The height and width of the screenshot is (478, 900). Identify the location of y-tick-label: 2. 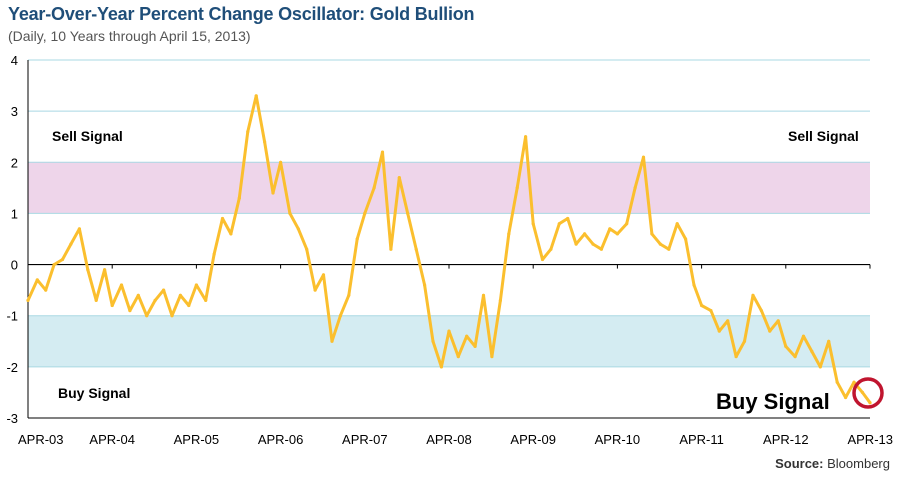
(14, 162).